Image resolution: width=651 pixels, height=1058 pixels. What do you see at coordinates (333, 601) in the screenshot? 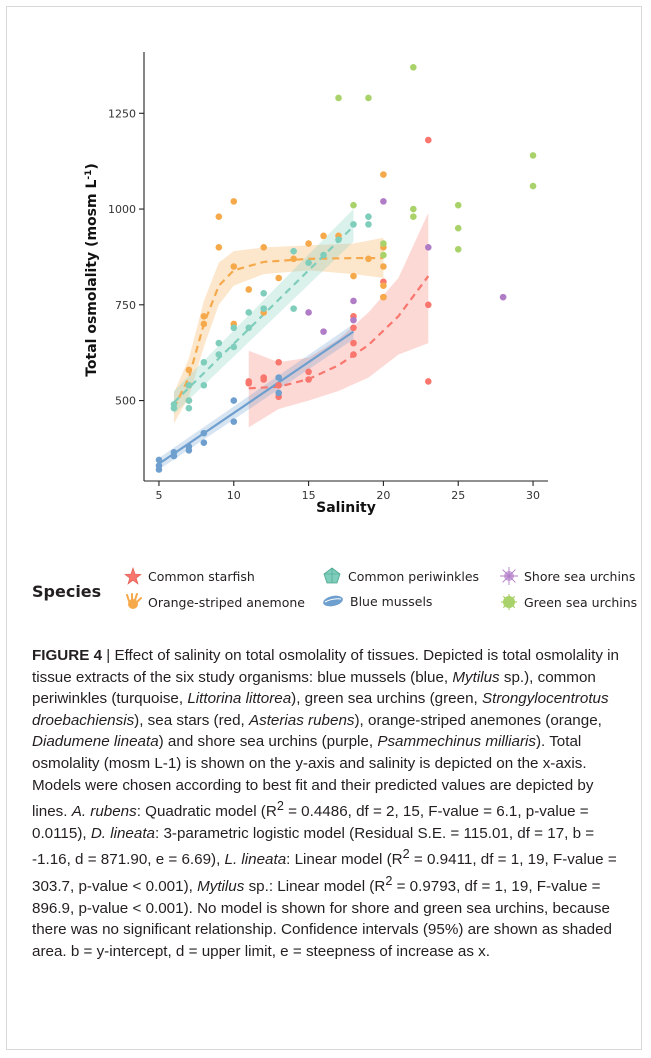
I see `mussel-icon` at bounding box center [333, 601].